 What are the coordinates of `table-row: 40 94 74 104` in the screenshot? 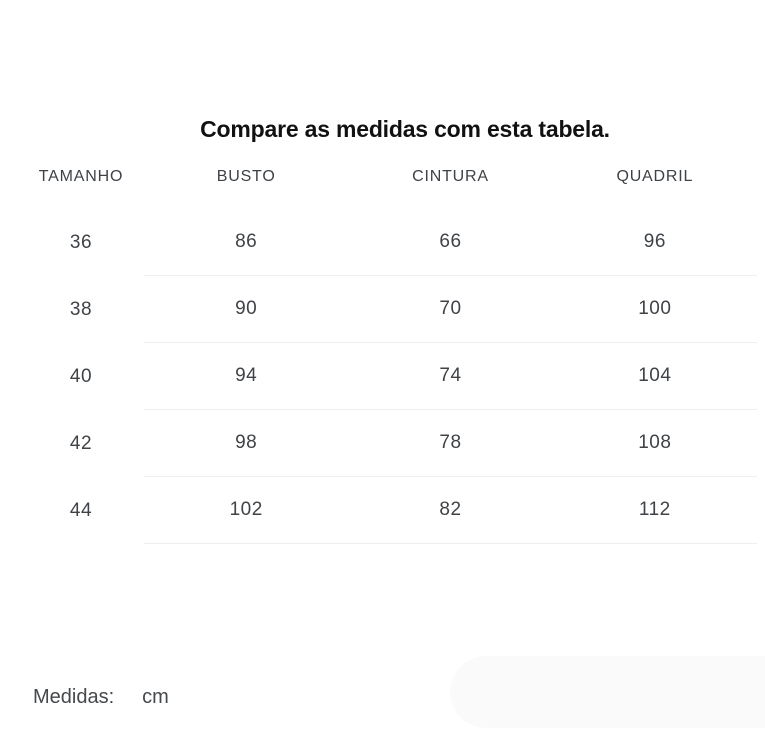 It's located at (378, 376).